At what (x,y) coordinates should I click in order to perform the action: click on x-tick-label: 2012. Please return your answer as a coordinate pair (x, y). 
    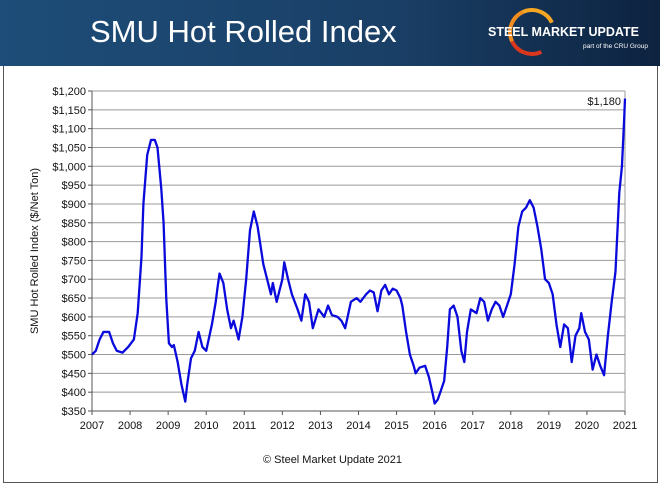
    Looking at the image, I should click on (282, 426).